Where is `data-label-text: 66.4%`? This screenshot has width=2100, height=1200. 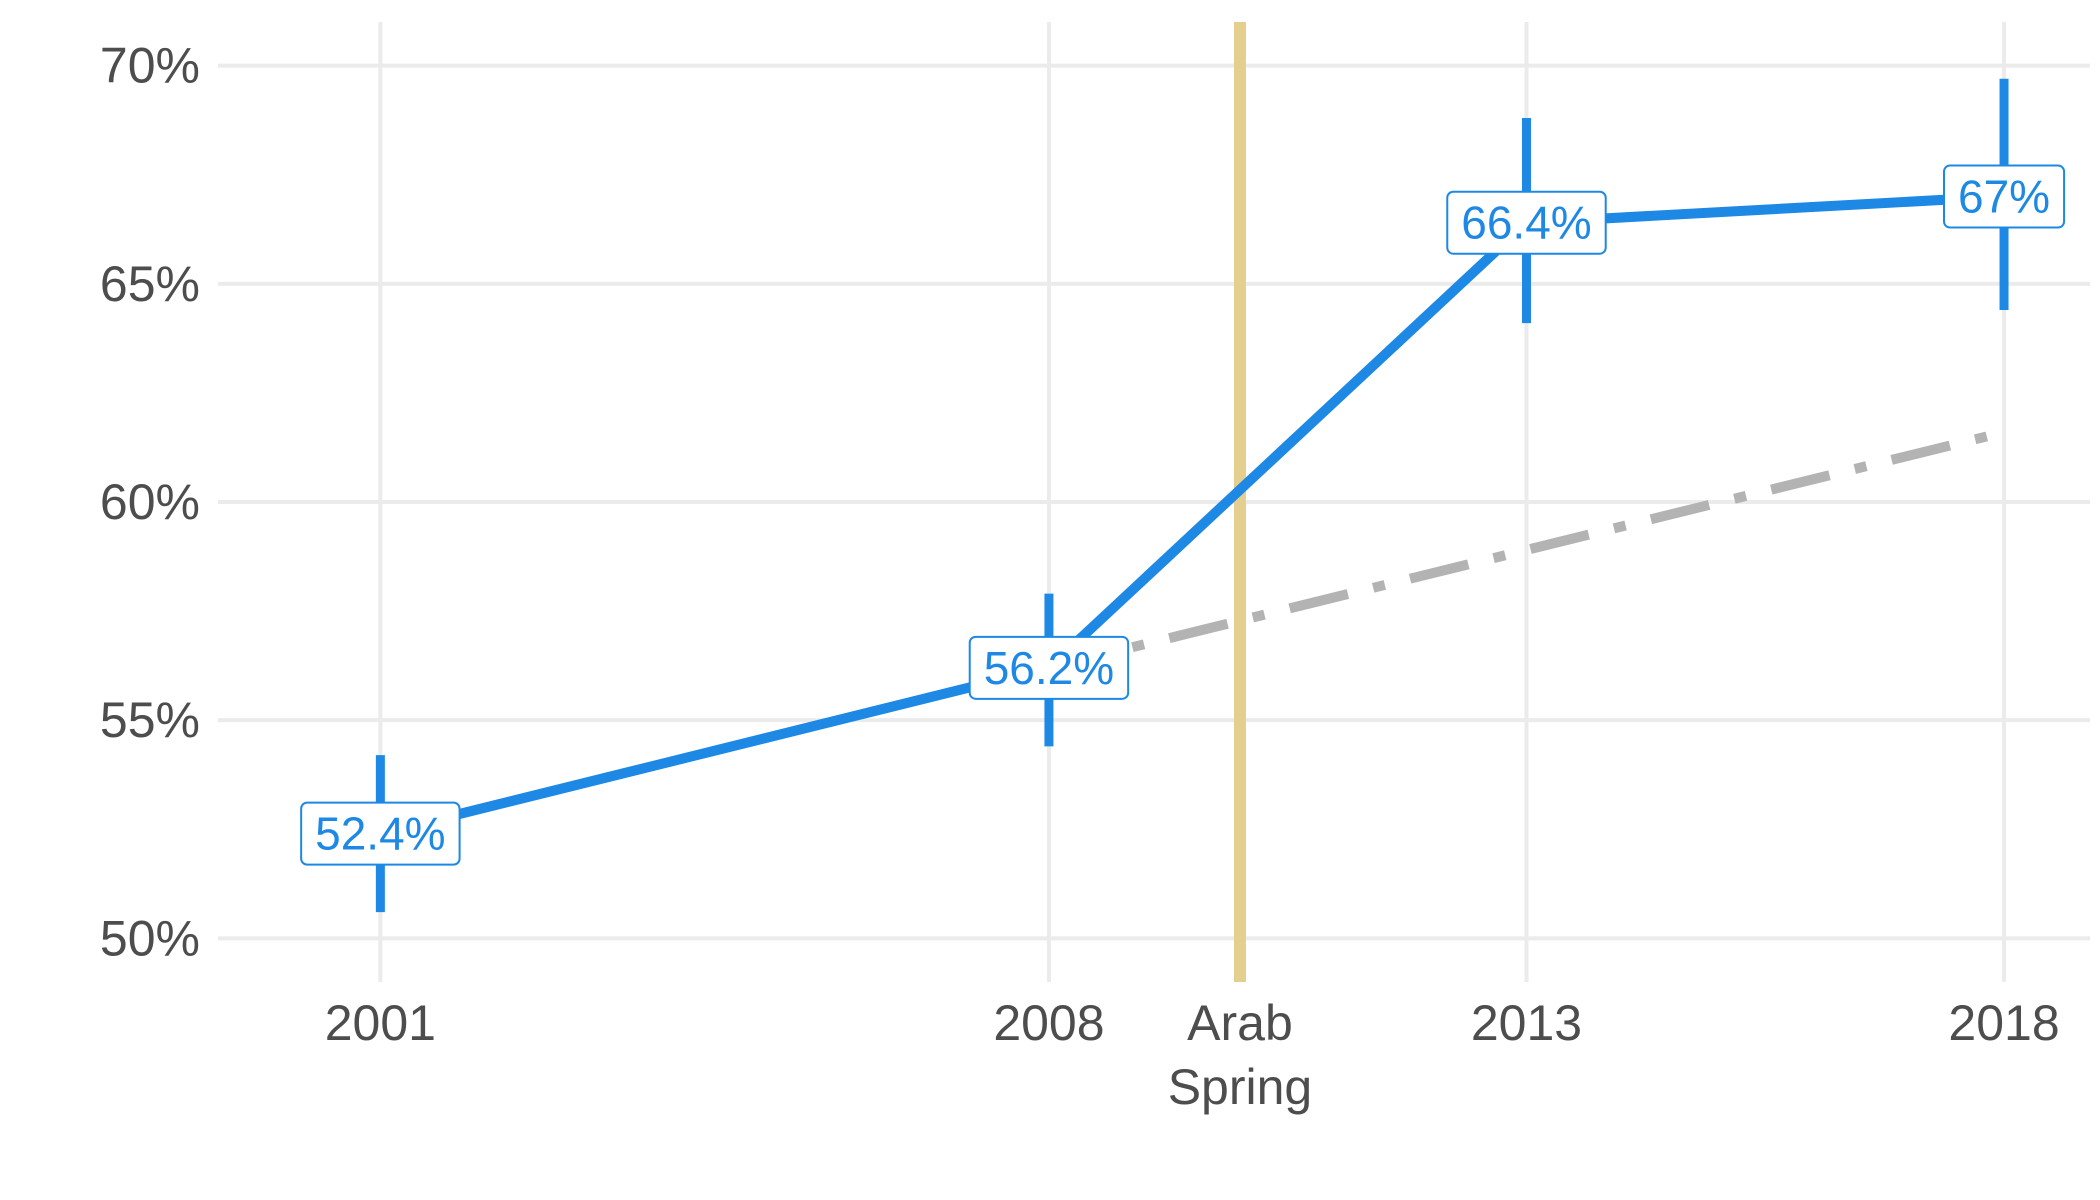 data-label-text: 66.4% is located at coordinates (1526, 223).